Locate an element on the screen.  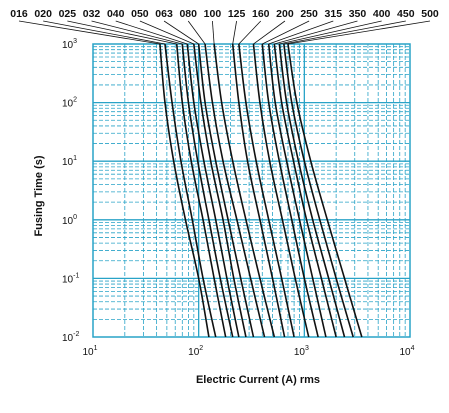
rating-label-450: 450 is located at coordinates (406, 14).